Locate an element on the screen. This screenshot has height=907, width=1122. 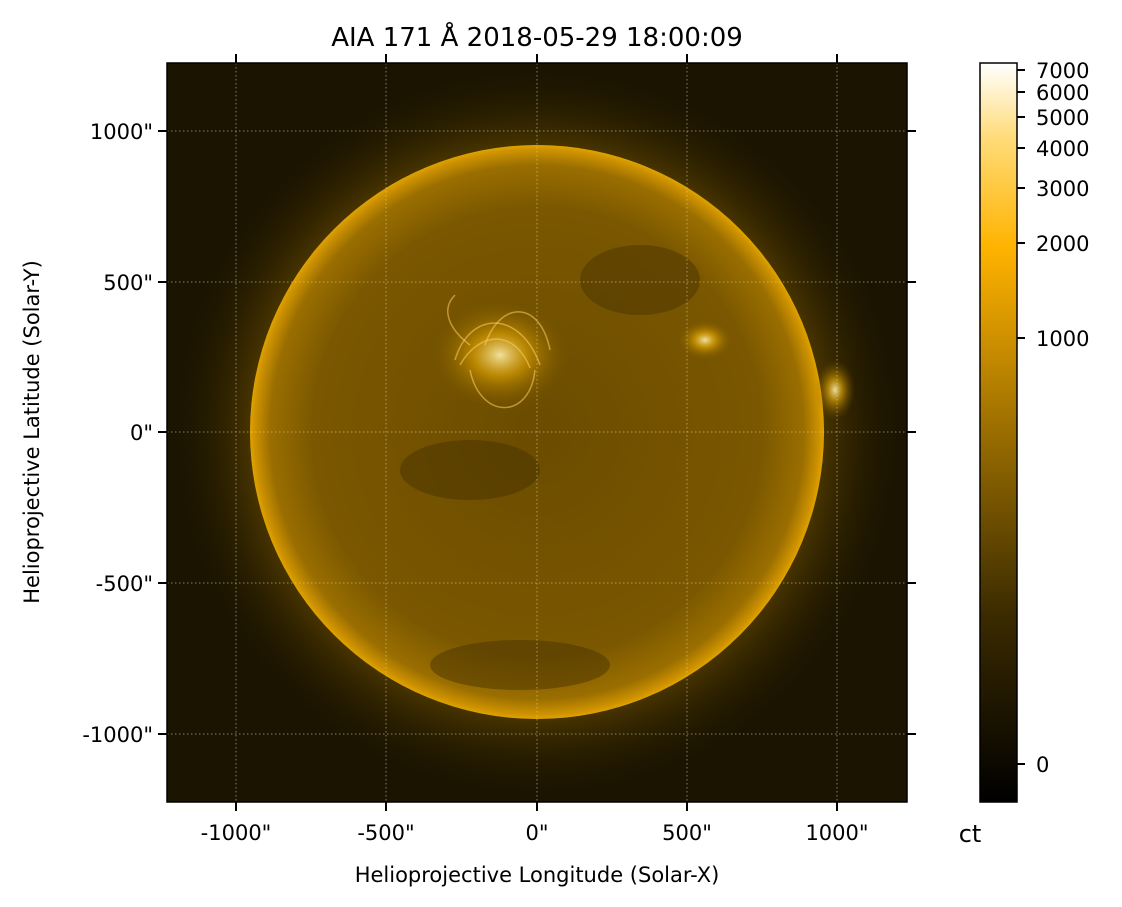
y-tick-label: 500" is located at coordinates (128, 283).